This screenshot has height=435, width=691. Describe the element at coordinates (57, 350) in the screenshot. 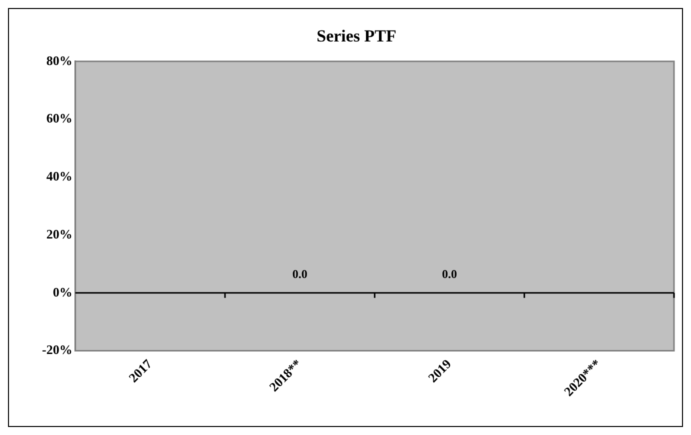

I see `y-tick-label: -20%` at that location.